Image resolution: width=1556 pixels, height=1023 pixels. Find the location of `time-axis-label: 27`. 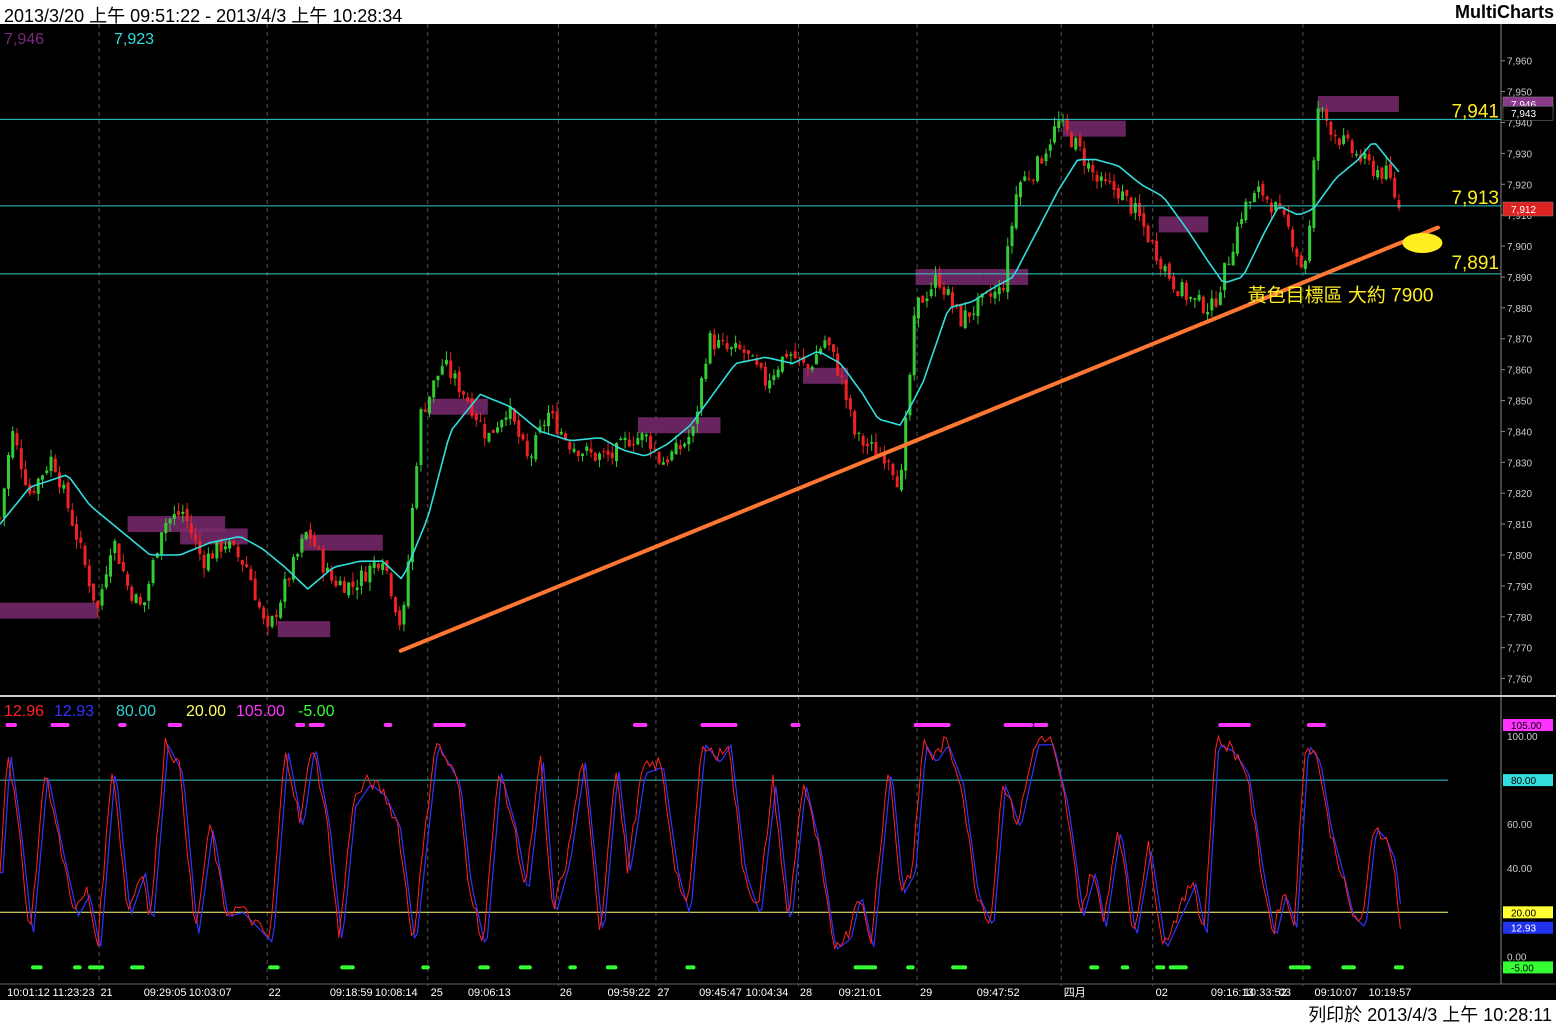

time-axis-label: 27 is located at coordinates (663, 993).